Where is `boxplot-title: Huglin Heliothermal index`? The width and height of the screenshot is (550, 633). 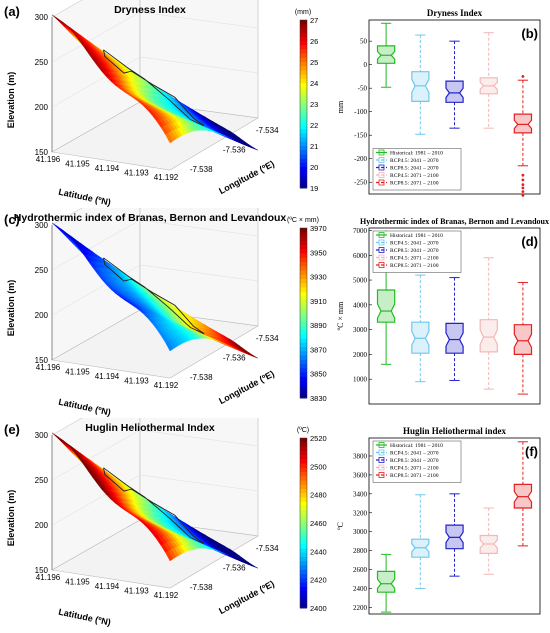
boxplot-title: Huglin Heliothermal index is located at coordinates (455, 431).